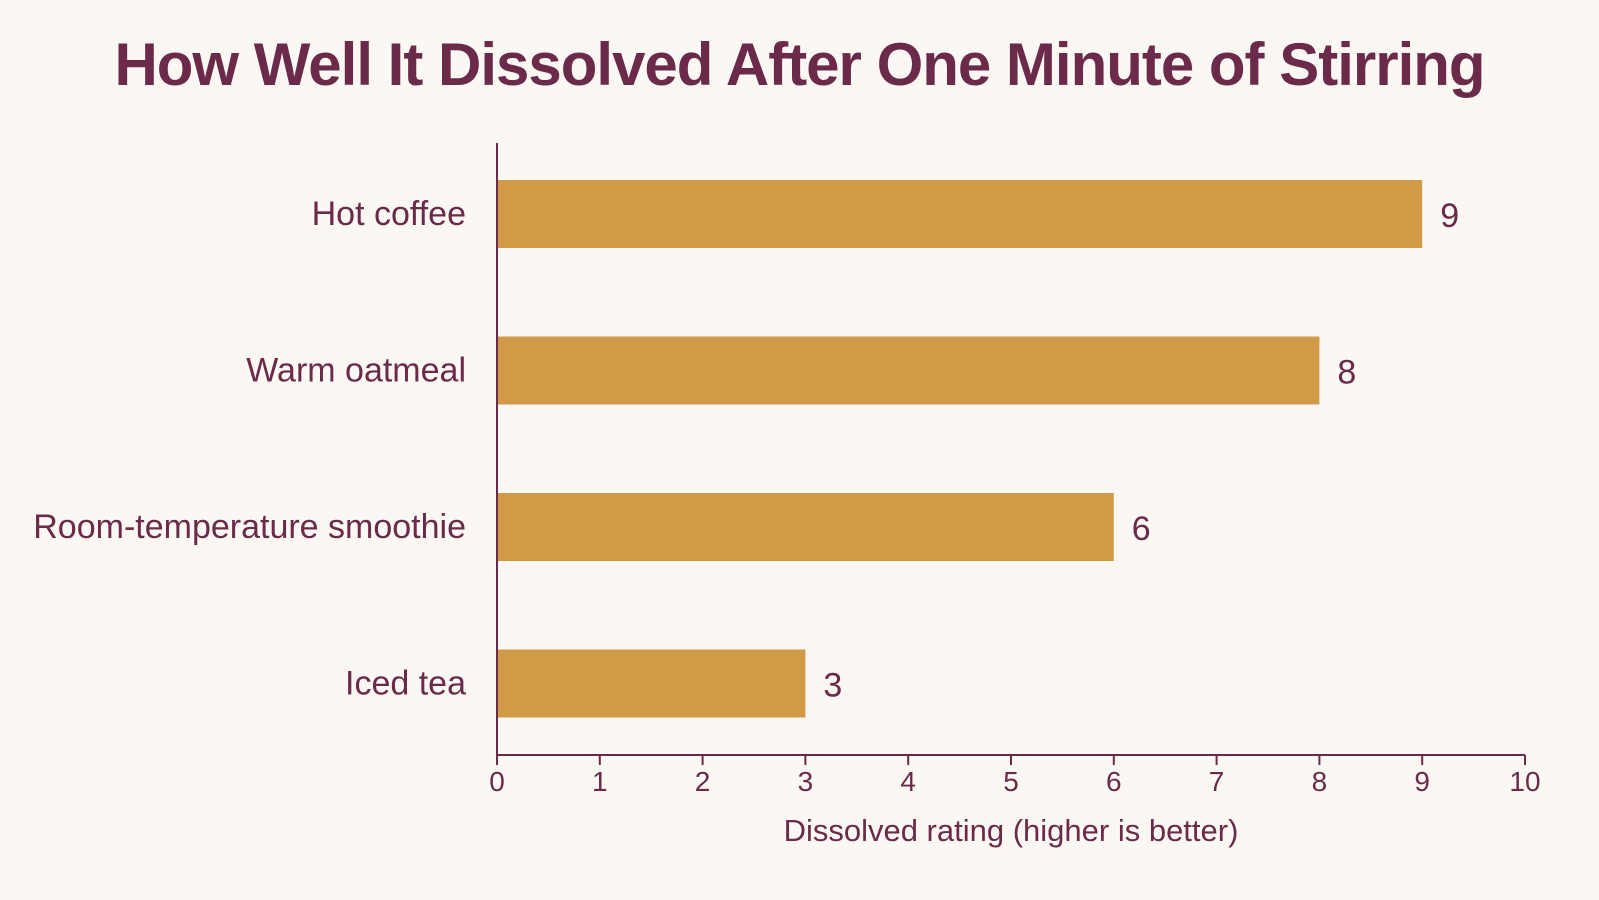 This screenshot has height=900, width=1599. Describe the element at coordinates (805, 527) in the screenshot. I see `bar-room-temperature-smoothie` at that location.